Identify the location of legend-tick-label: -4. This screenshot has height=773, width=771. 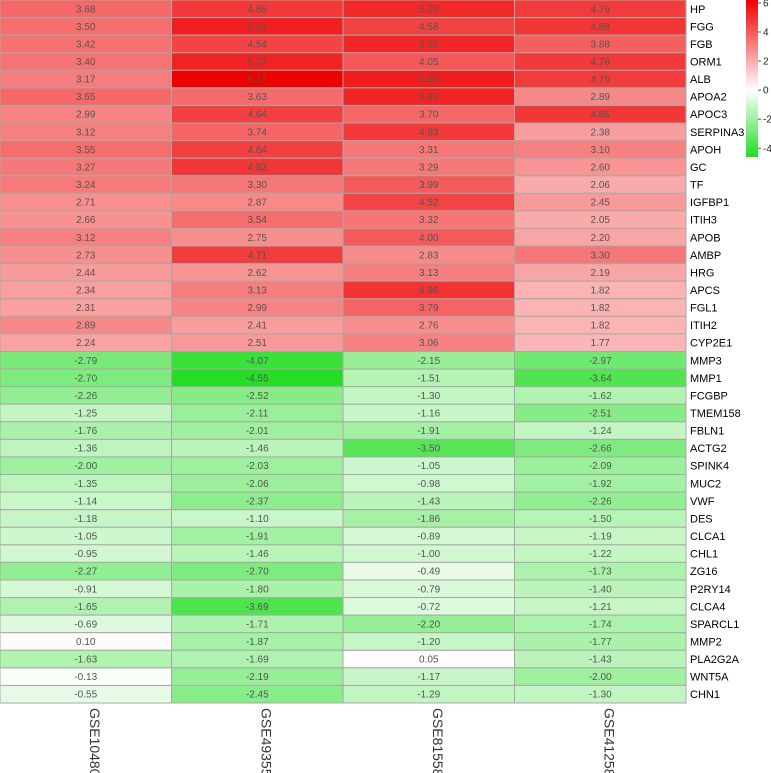
(767, 149).